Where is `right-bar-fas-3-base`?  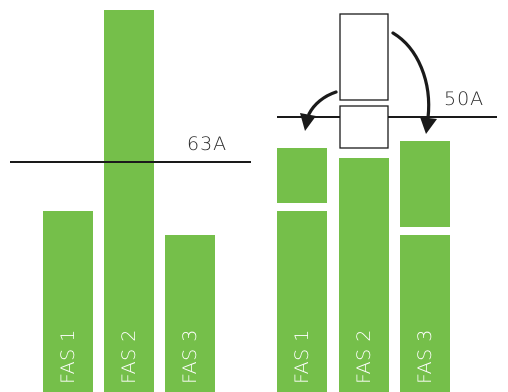 right-bar-fas-3-base is located at coordinates (425, 313).